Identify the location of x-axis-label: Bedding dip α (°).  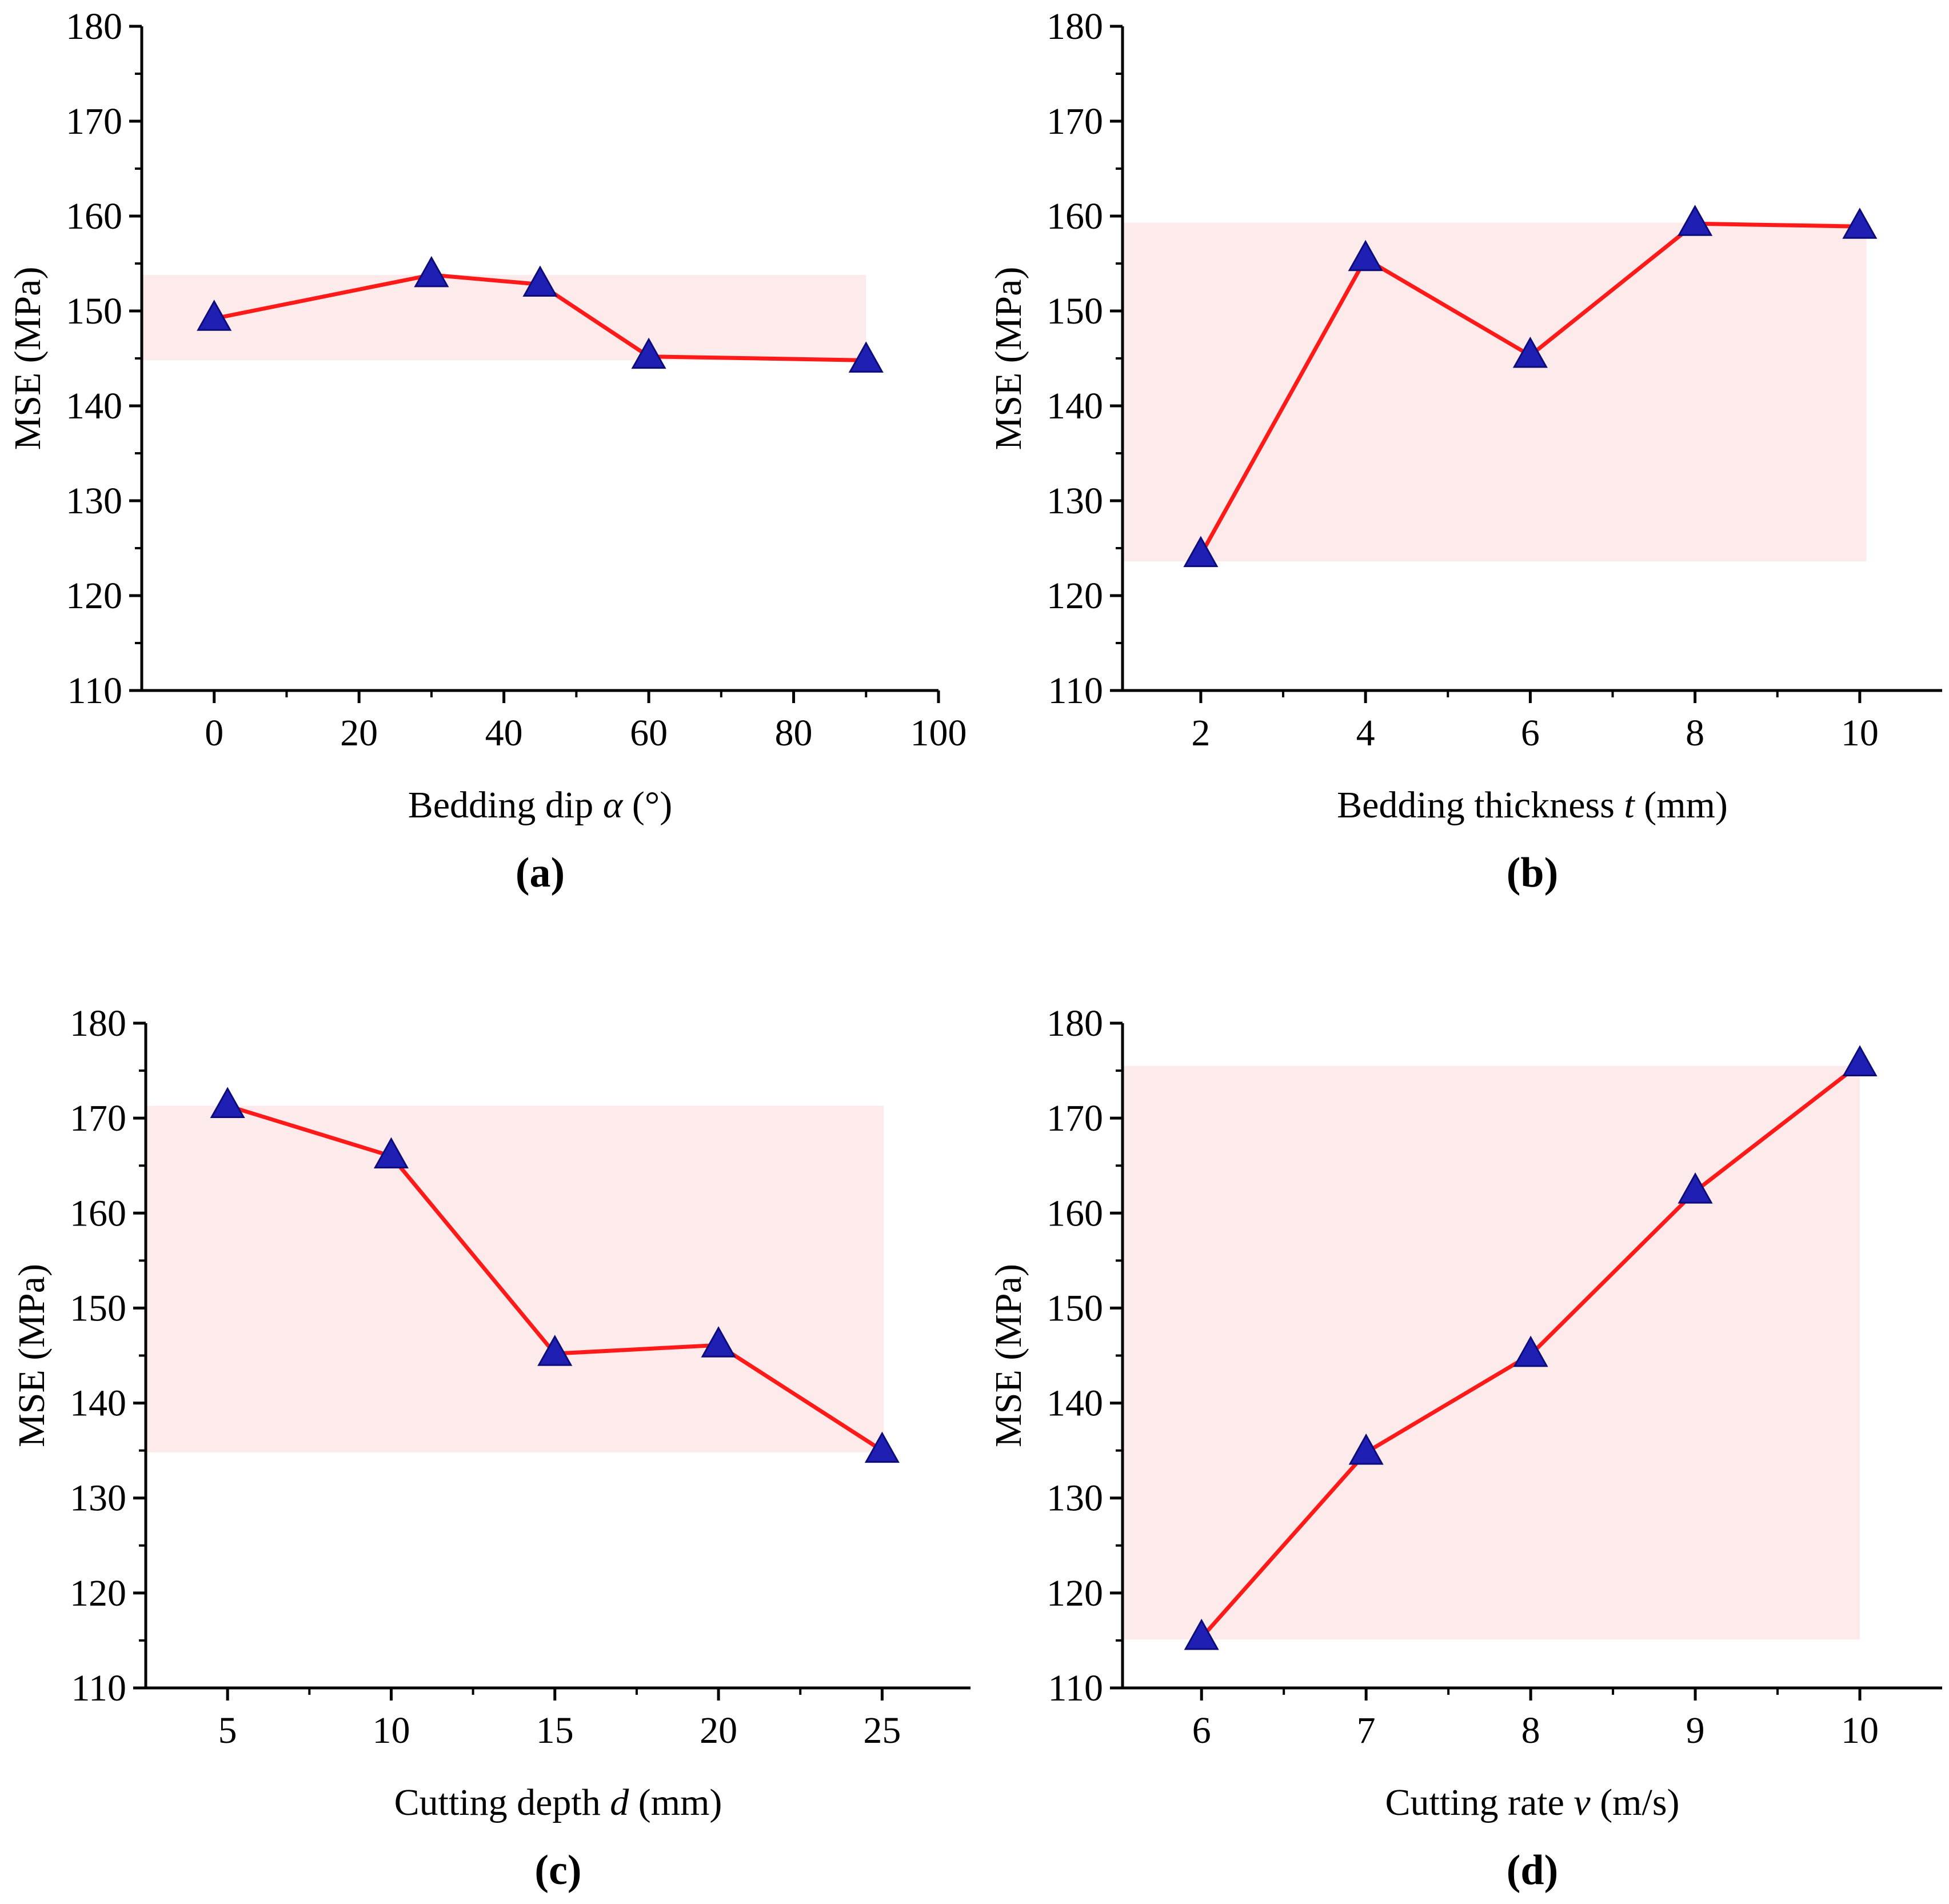
(540, 805).